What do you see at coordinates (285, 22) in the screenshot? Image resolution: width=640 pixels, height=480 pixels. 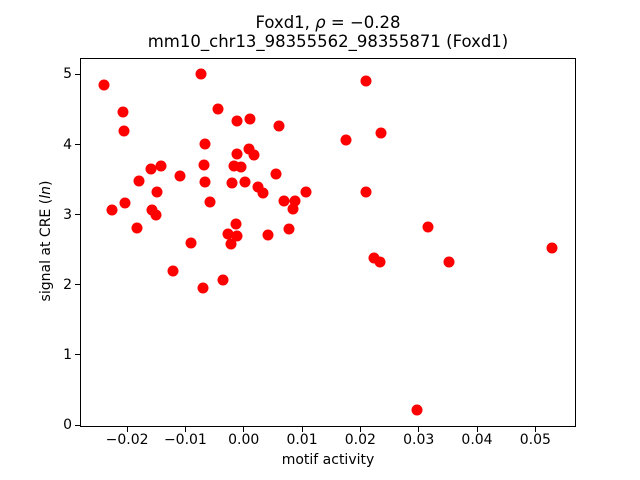 I see `chart-title-prefix: Foxd1,` at bounding box center [285, 22].